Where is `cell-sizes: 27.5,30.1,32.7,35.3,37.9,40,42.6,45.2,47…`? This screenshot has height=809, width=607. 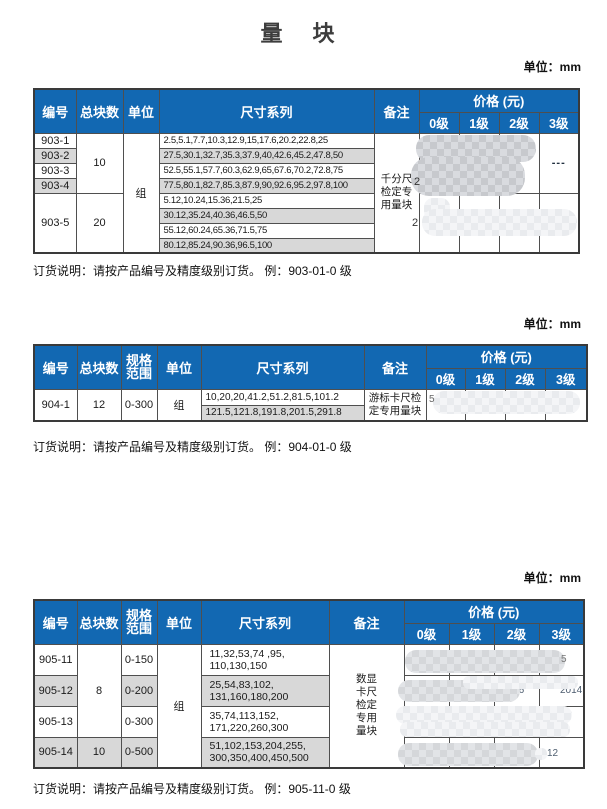 cell-sizes: 27.5,30.1,32.7,35.3,37.9,40,42.6,45.2,47… is located at coordinates (266, 155).